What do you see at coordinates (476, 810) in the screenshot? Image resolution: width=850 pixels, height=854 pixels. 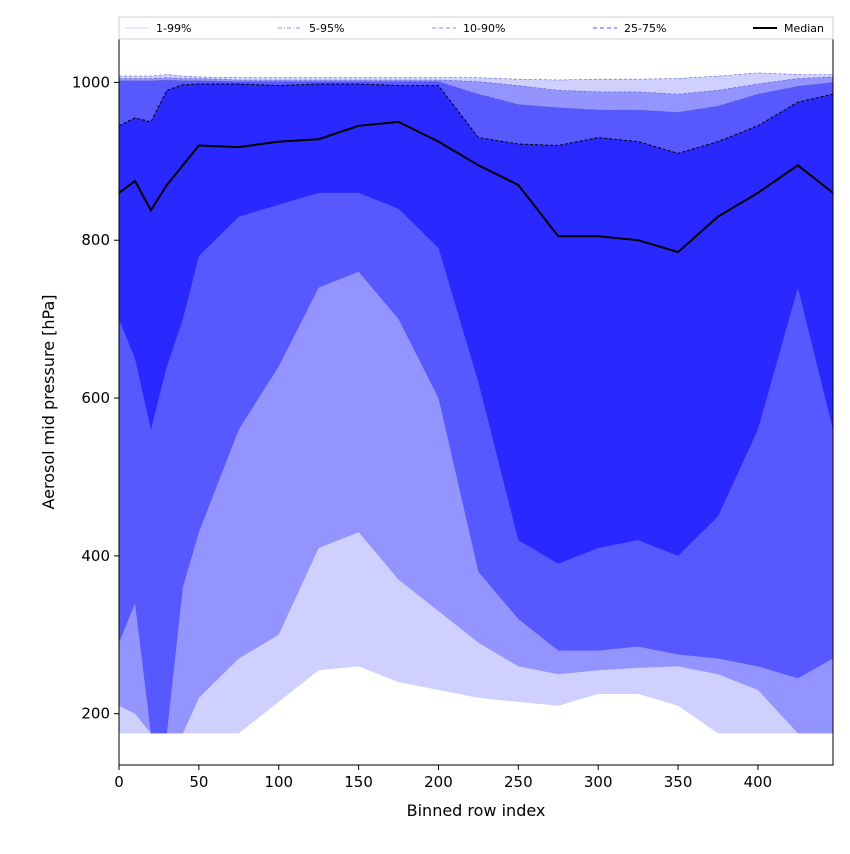 I see `x-axis-label: Binned row index` at bounding box center [476, 810].